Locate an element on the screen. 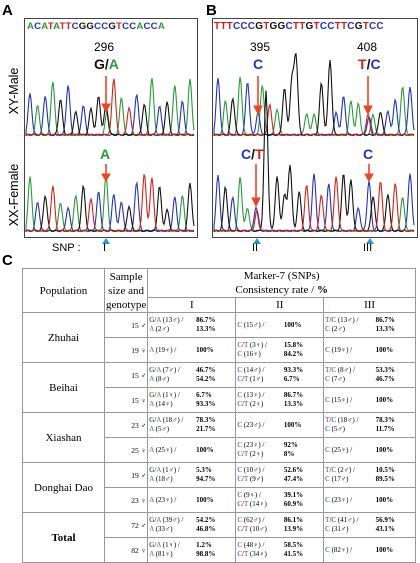 The width and height of the screenshot is (420, 563). sequence-b: TTTCCCGTGGCTTGTCCTTCGTCC is located at coordinates (299, 26).